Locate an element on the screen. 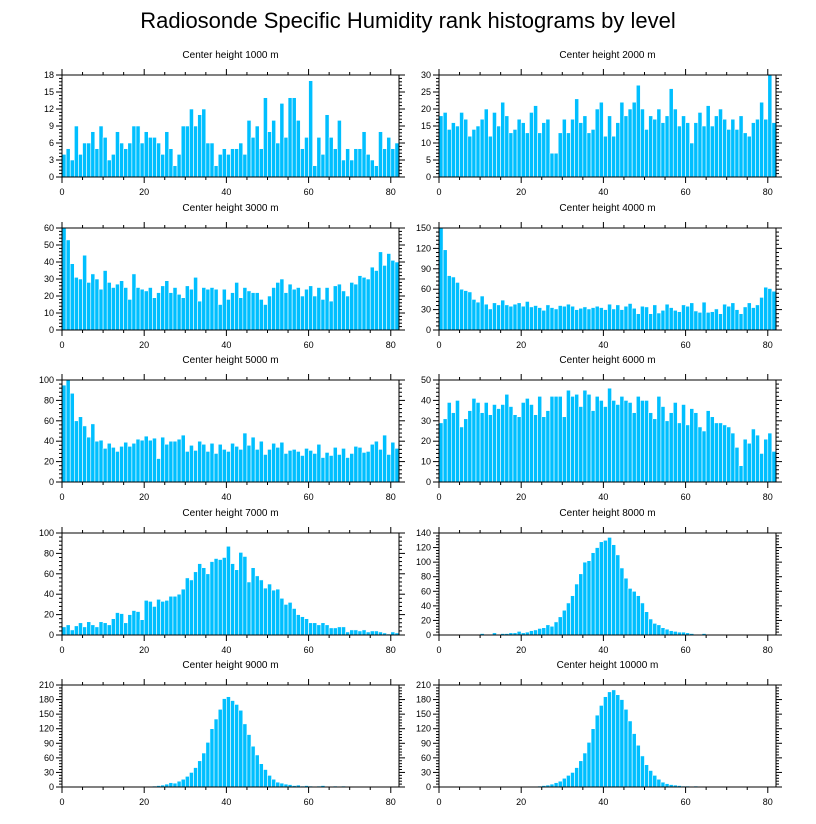  x-tick-label: 0 is located at coordinates (61, 192).